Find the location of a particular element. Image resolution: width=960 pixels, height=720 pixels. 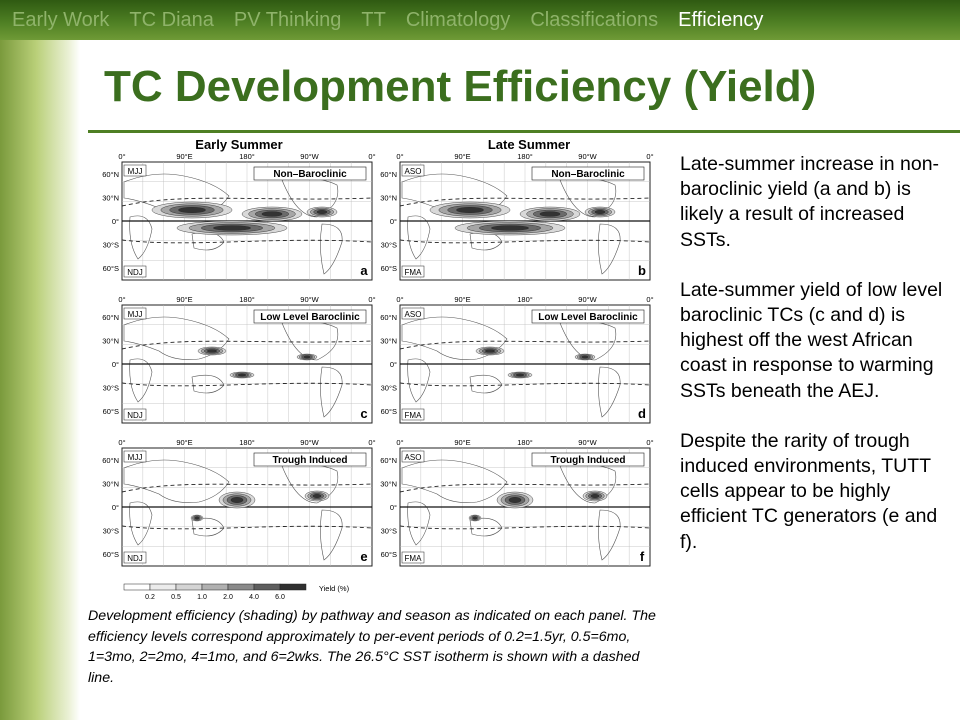

panel-title: Low Level Baroclinic is located at coordinates (588, 317).